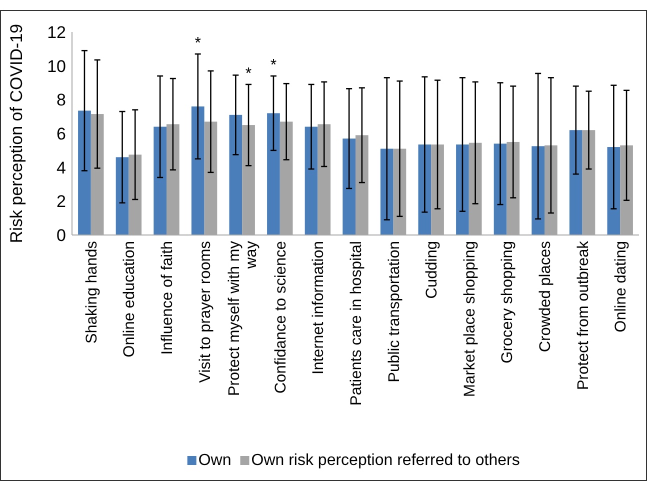 Image resolution: width=647 pixels, height=482 pixels. Describe the element at coordinates (432, 270) in the screenshot. I see `x-tick-label: Cudding` at that location.